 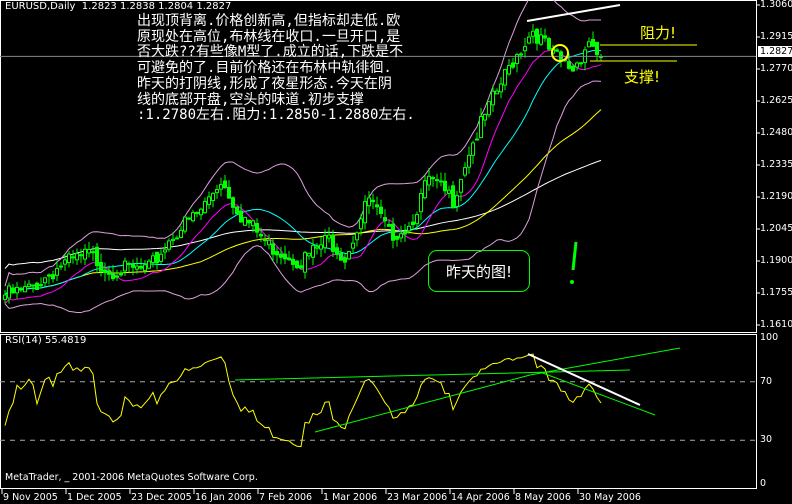 What do you see at coordinates (573, 13) in the screenshot?
I see `divergence-trendline` at bounding box center [573, 13].